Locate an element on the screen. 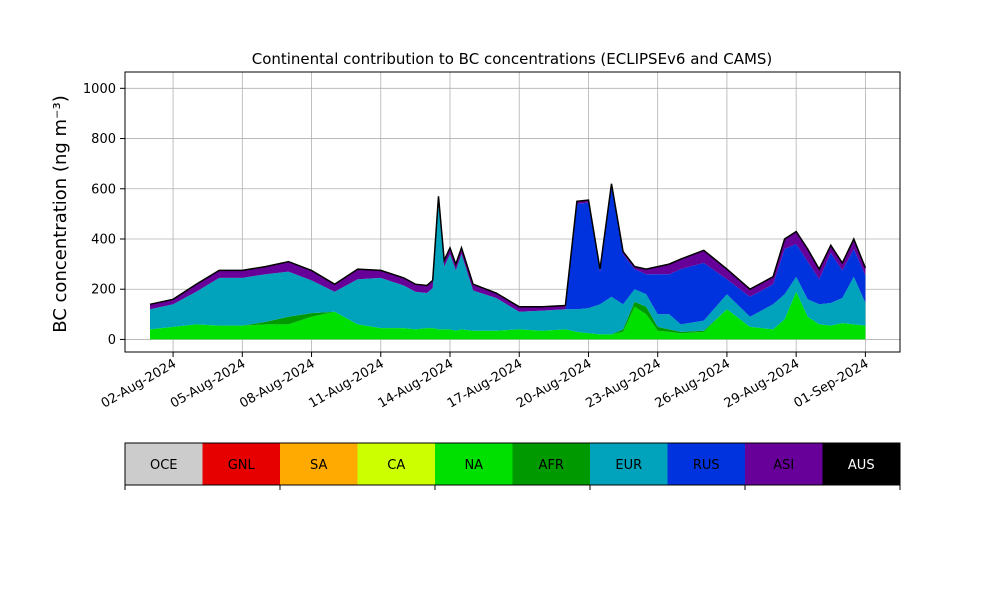 The height and width of the screenshot is (600, 1000). y-tick-label: 0 is located at coordinates (112, 340).